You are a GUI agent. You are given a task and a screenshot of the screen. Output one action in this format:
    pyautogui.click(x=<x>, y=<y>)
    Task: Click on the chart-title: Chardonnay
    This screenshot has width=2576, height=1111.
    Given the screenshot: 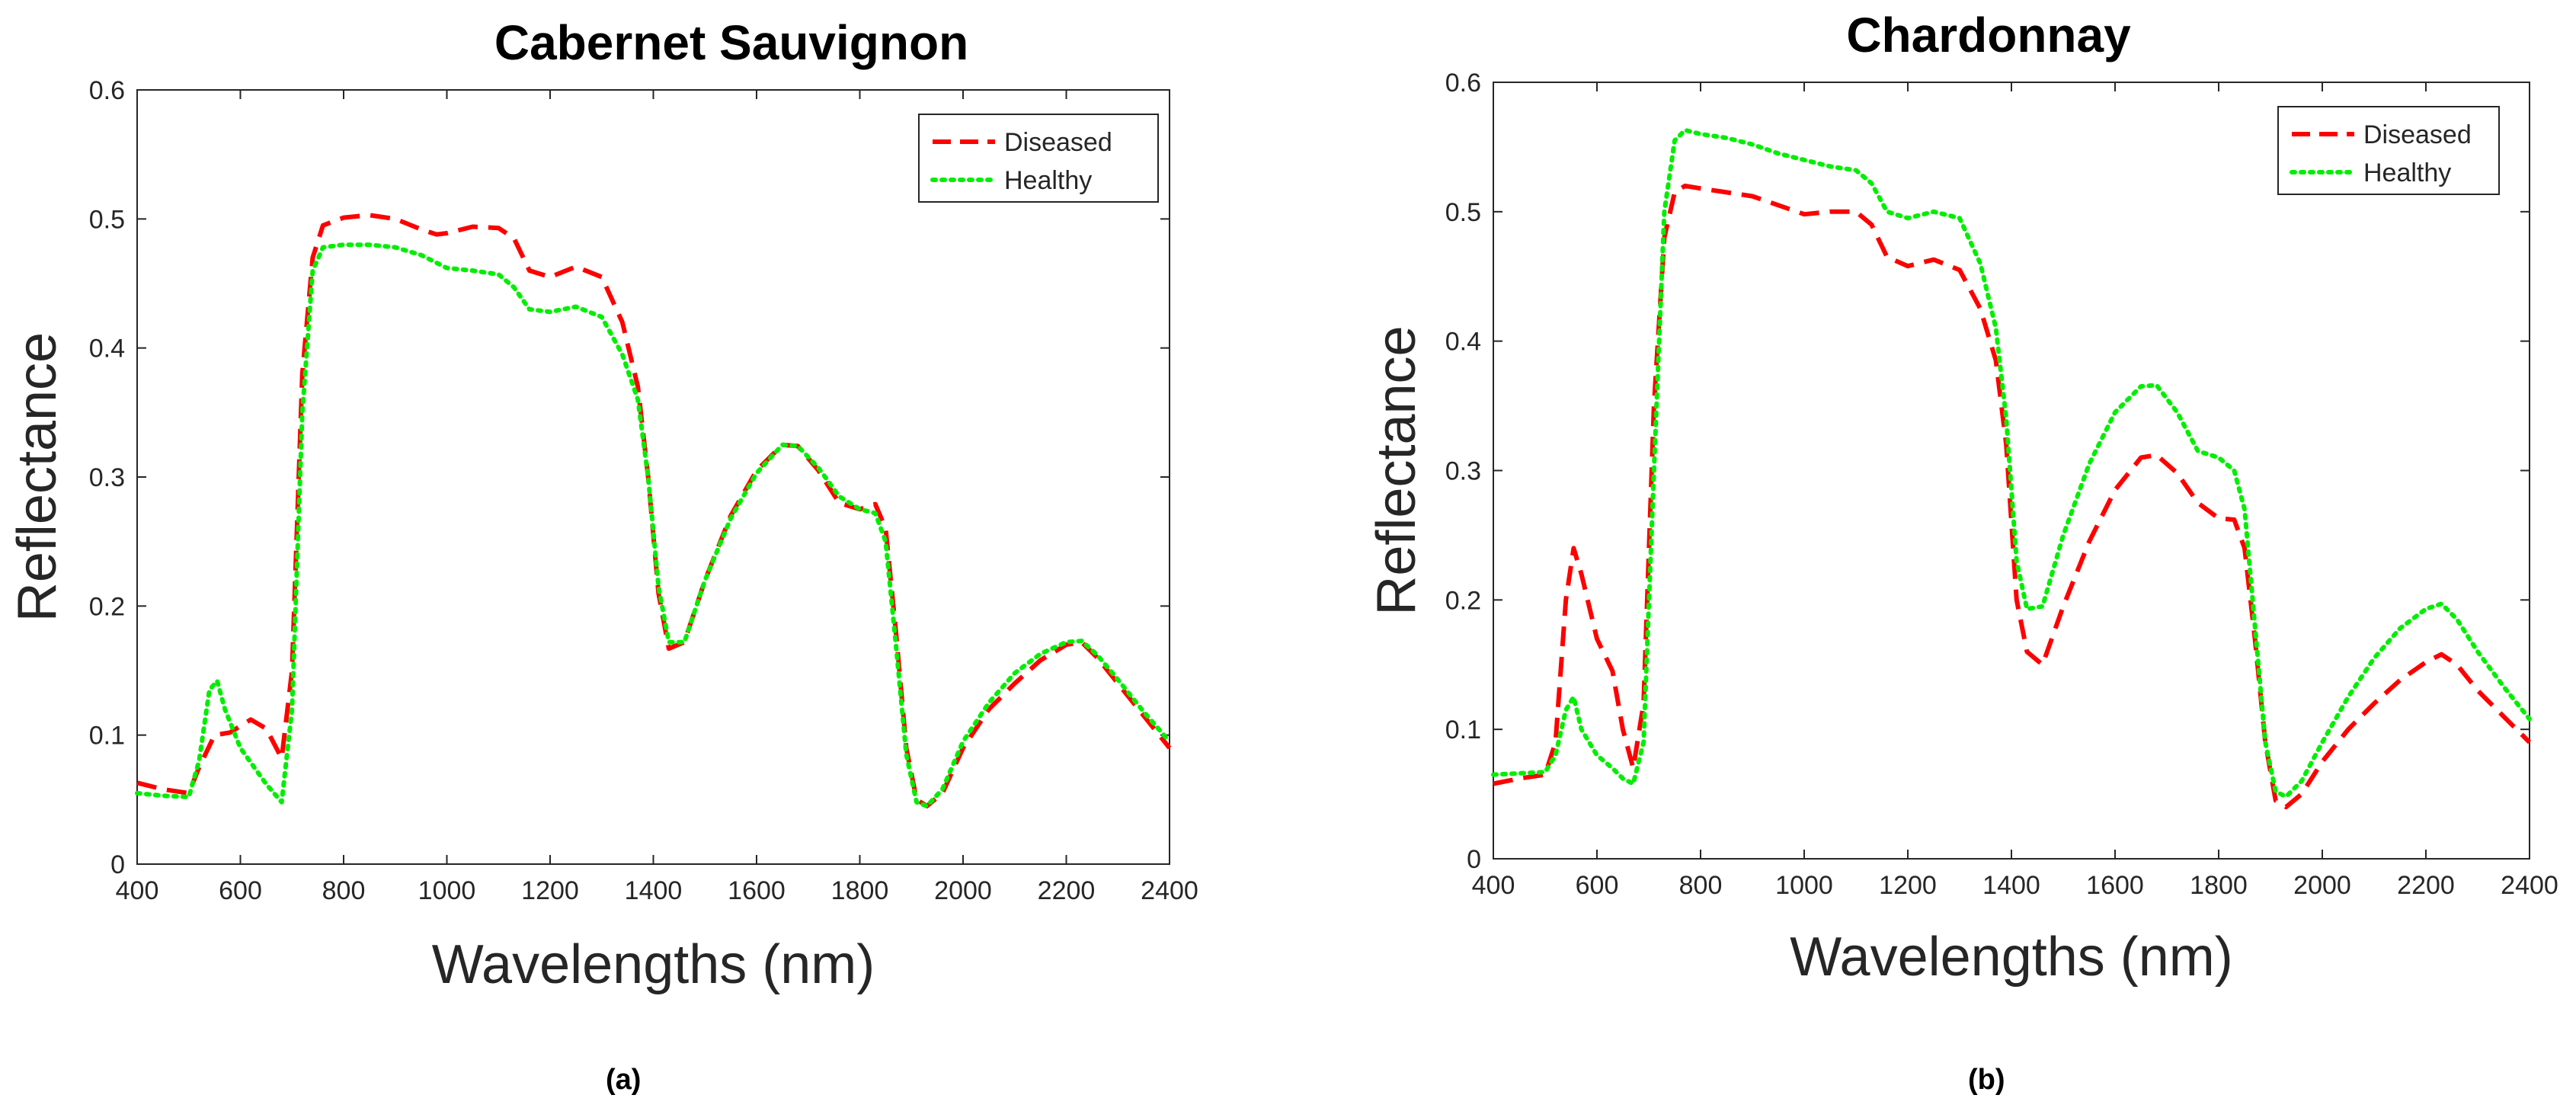 What is the action you would take?
    pyautogui.click(x=1988, y=35)
    